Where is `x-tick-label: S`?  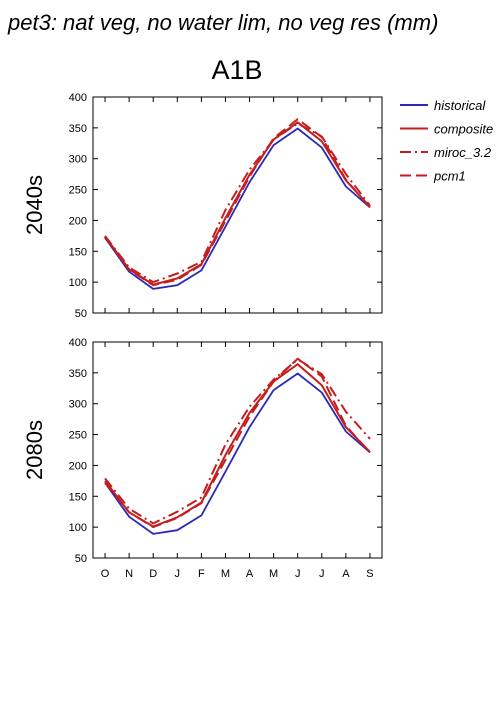
x-tick-label: S is located at coordinates (369, 574).